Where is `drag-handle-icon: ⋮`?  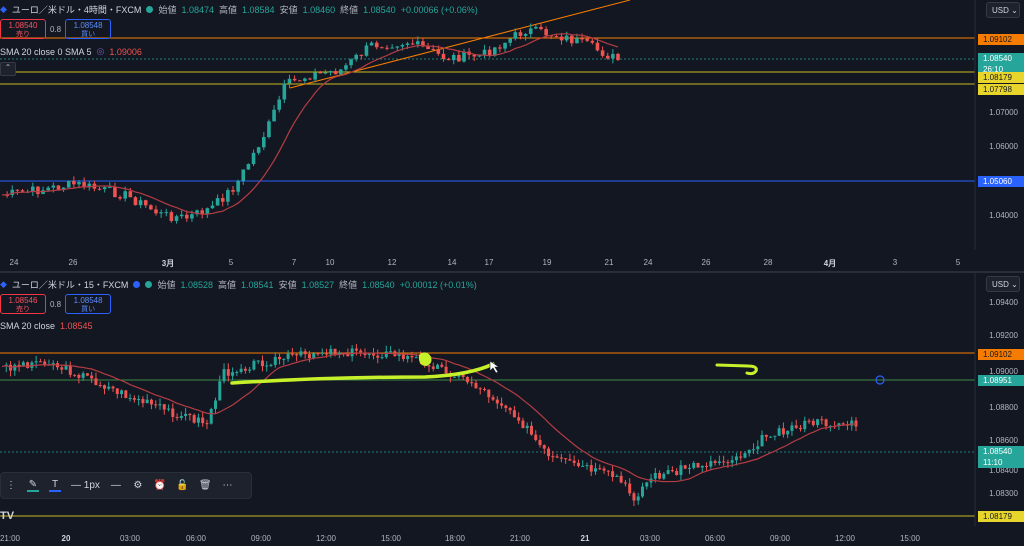
drag-handle-icon: ⋮ is located at coordinates (11, 485).